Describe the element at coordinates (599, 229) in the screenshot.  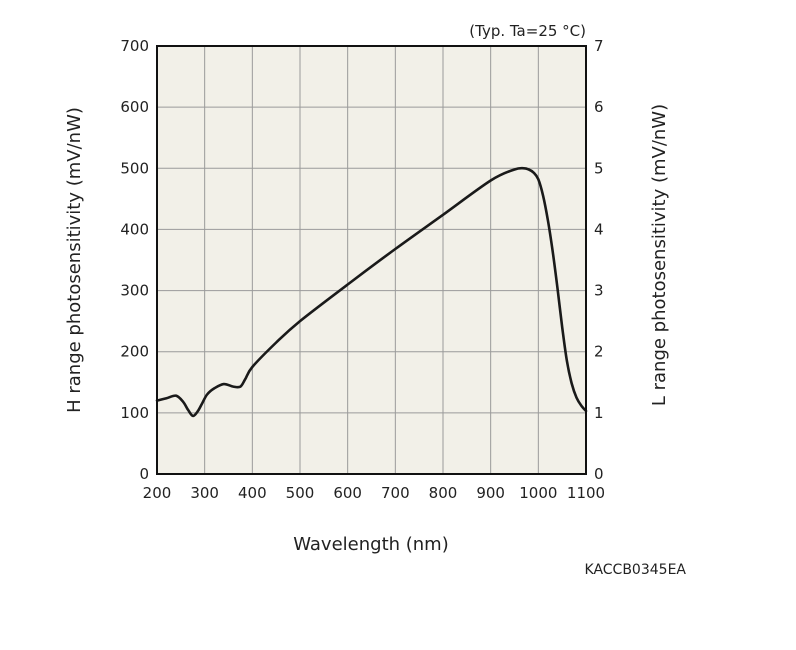
I see `y-right-tick-label: 4` at that location.